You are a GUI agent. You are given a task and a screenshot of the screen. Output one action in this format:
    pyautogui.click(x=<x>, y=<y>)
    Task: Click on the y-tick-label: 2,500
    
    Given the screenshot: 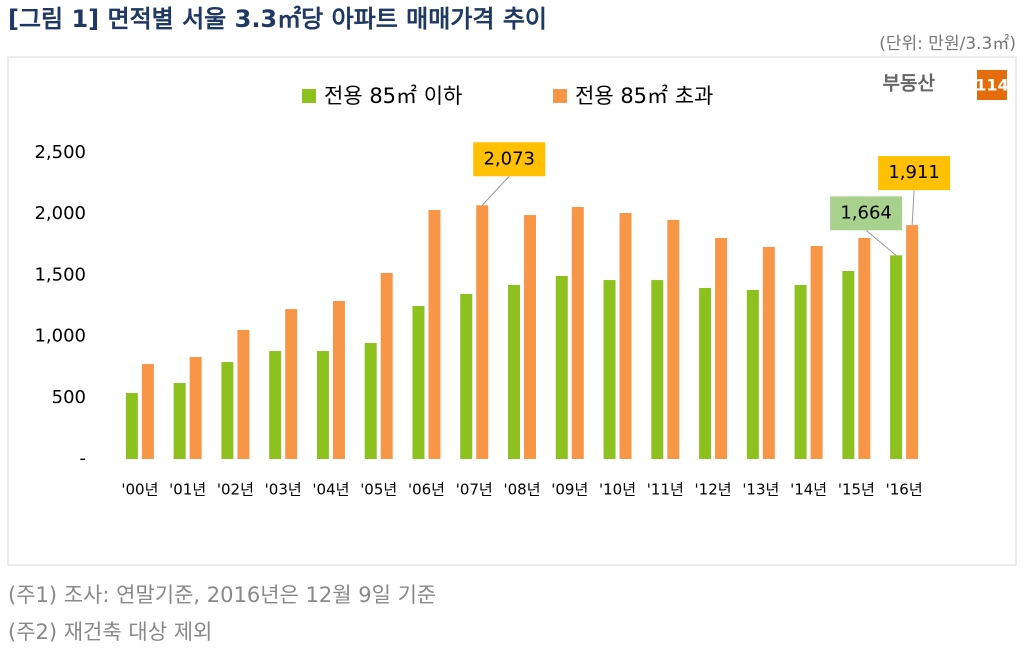 What is the action you would take?
    pyautogui.click(x=60, y=152)
    